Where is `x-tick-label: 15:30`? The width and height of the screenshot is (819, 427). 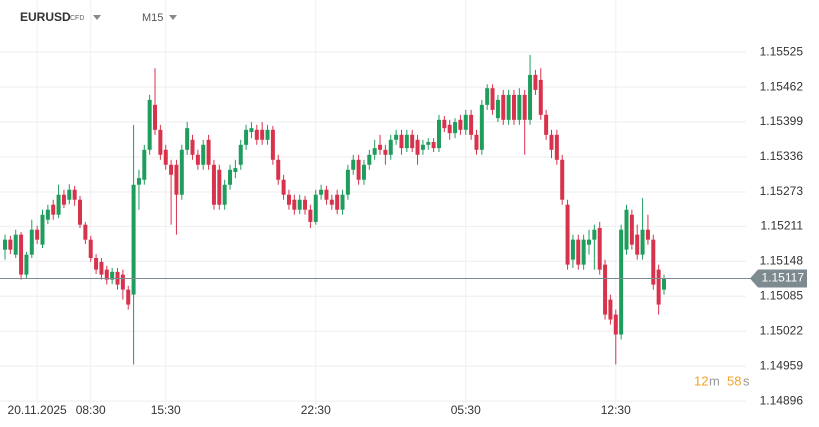 x-tick-label: 15:30 is located at coordinates (166, 410).